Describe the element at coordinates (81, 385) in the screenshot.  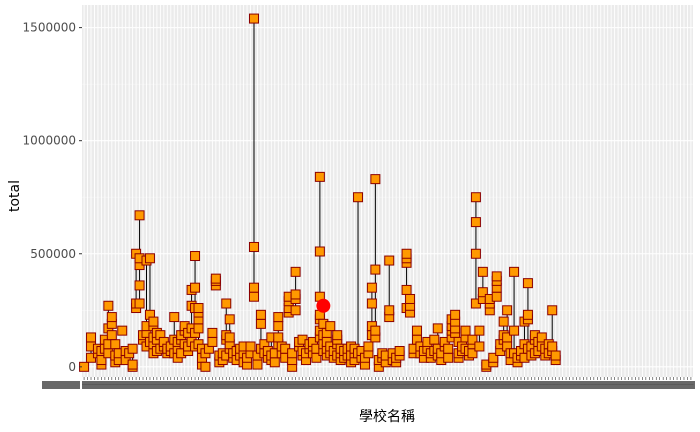
I see `x-tick-label-gap` at that location.